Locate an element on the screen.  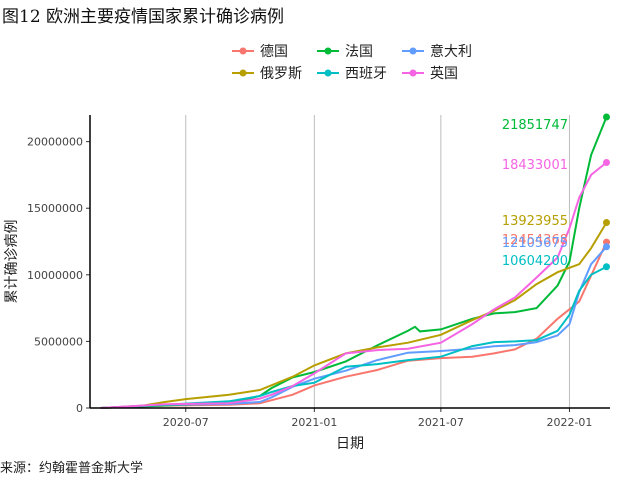
end-label-germany: 12454368 is located at coordinates (535, 240).